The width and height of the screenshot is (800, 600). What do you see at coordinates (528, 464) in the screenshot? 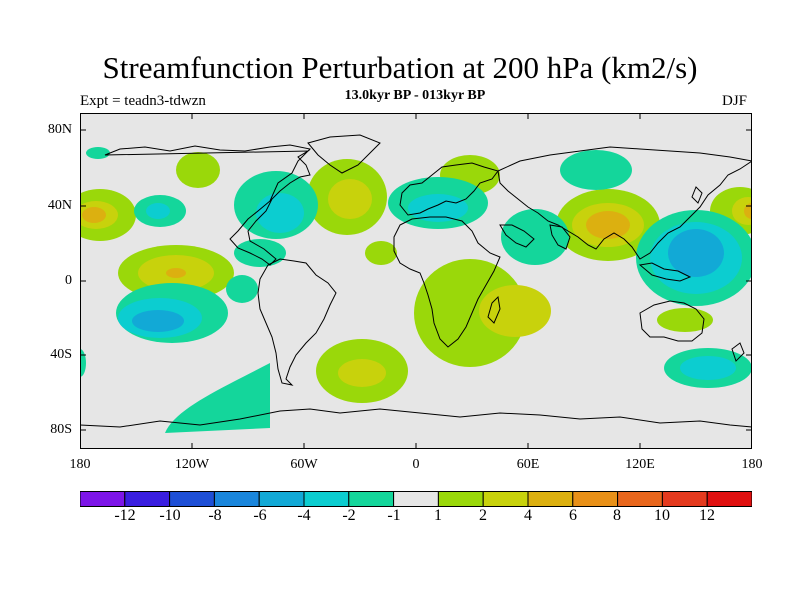
I see `x-tick-label: 60E` at bounding box center [528, 464].